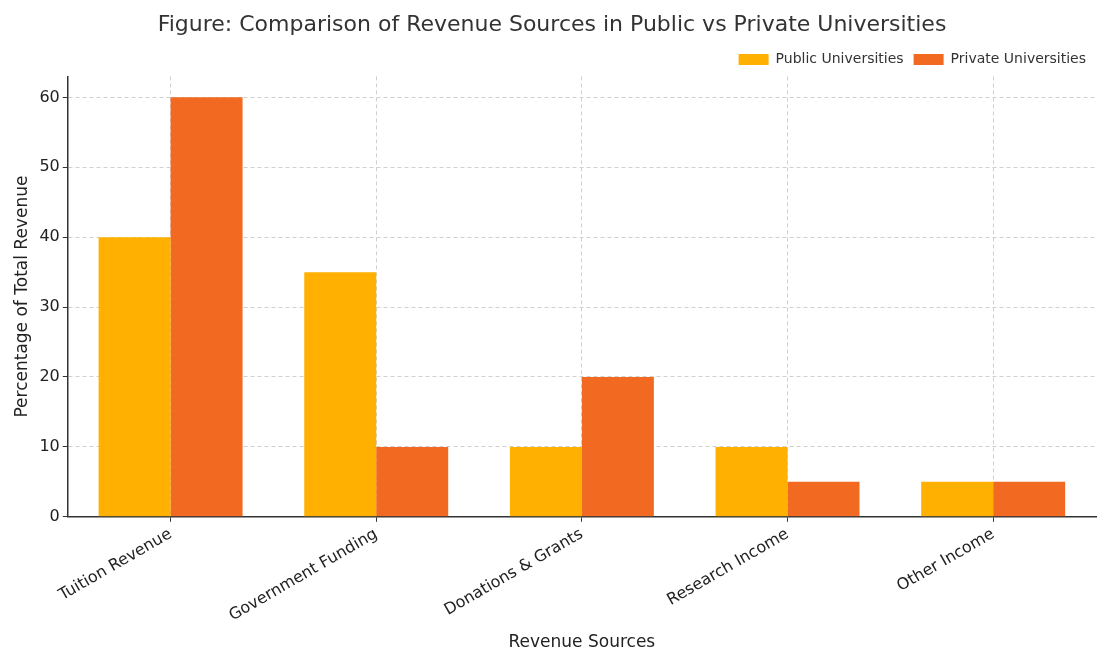 This screenshot has height=661, width=1106. I want to click on y-tick-label: 30, so click(49, 306).